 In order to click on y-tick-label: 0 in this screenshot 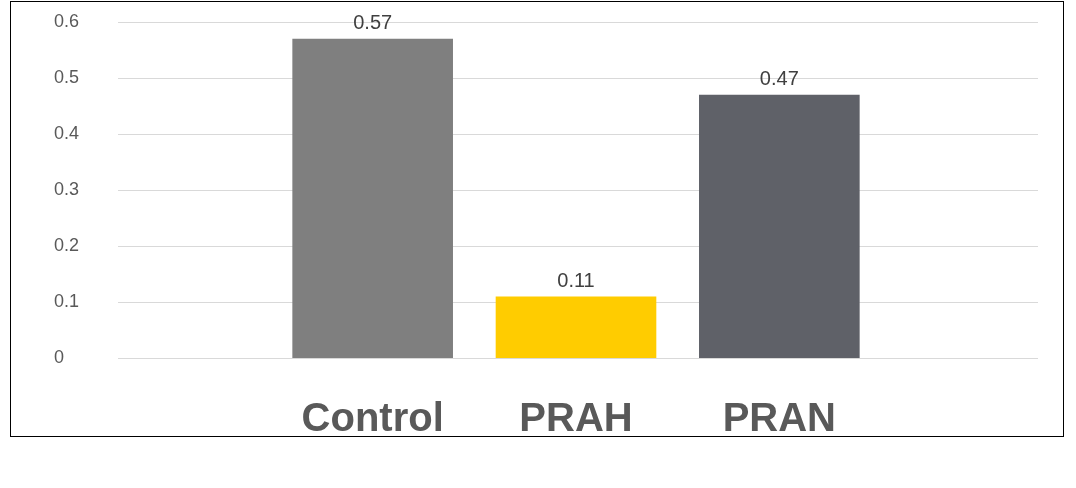, I will do `click(59, 356)`.